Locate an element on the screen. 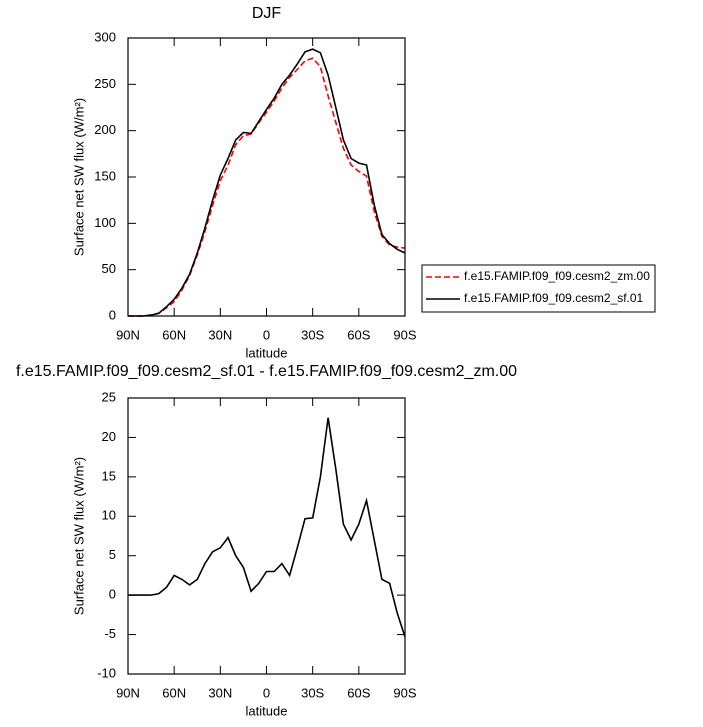 The image size is (703, 727). y-tick-label: 15 is located at coordinates (109, 475).